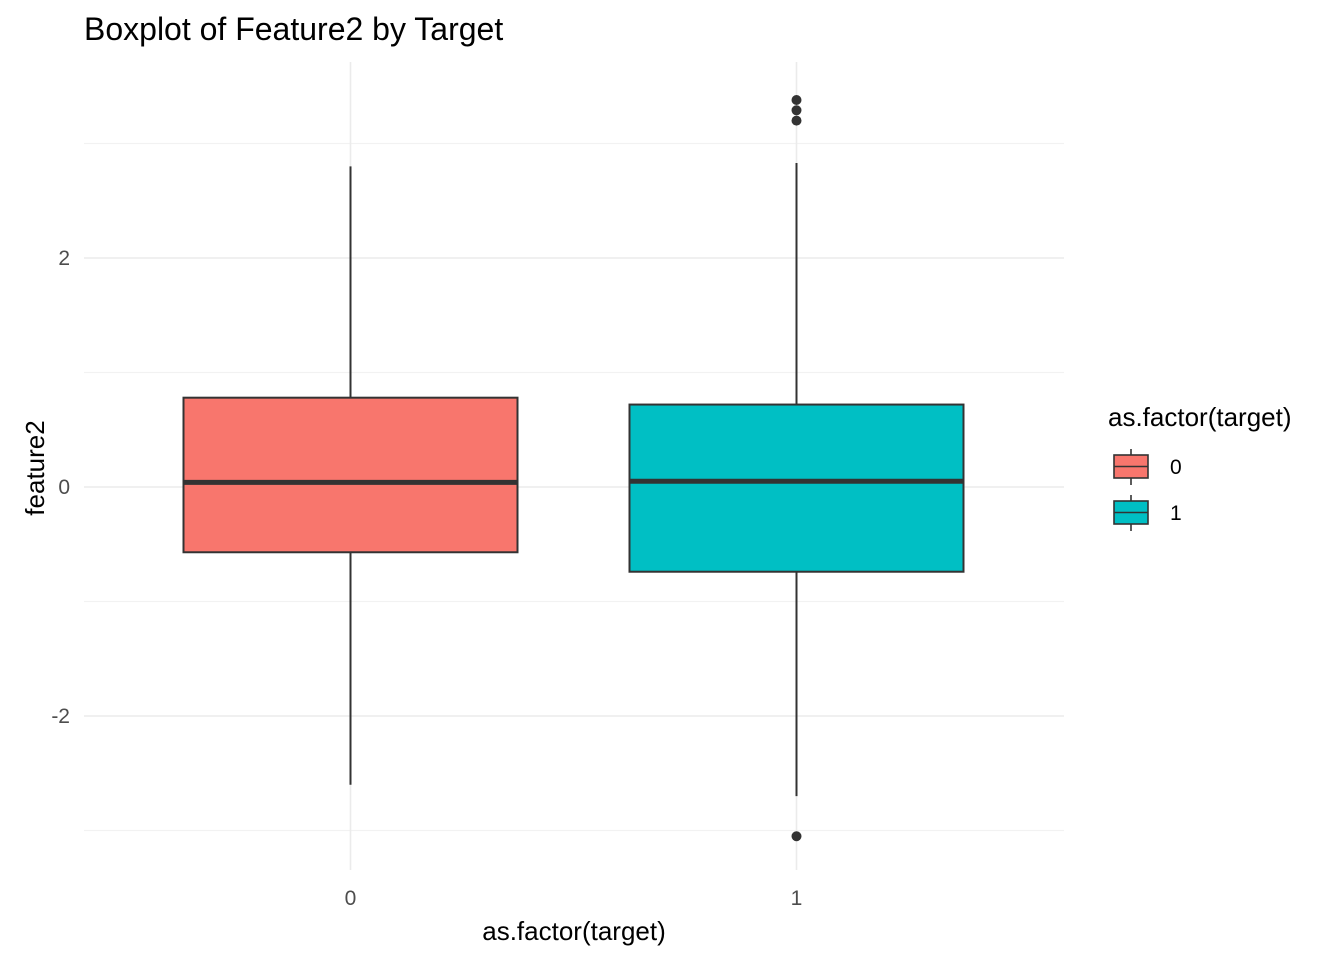  What do you see at coordinates (1200, 466) in the screenshot?
I see `legend: as.factor(target) 0 1` at bounding box center [1200, 466].